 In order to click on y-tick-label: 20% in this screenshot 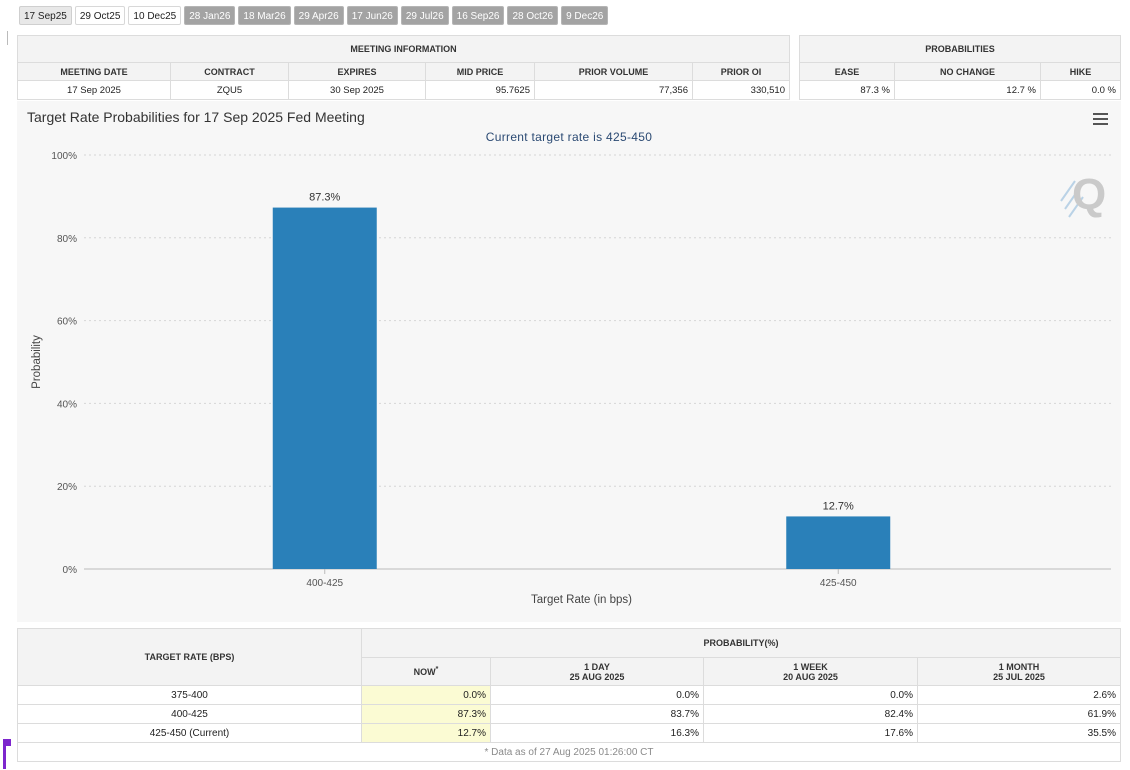, I will do `click(67, 487)`.